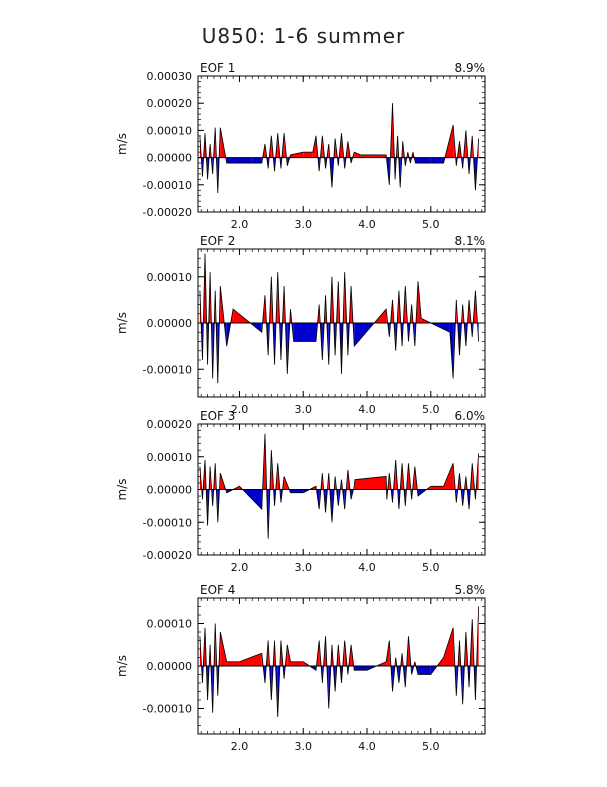 The image size is (607, 787). What do you see at coordinates (122, 144) in the screenshot?
I see `eof1-ylabel: m/s` at bounding box center [122, 144].